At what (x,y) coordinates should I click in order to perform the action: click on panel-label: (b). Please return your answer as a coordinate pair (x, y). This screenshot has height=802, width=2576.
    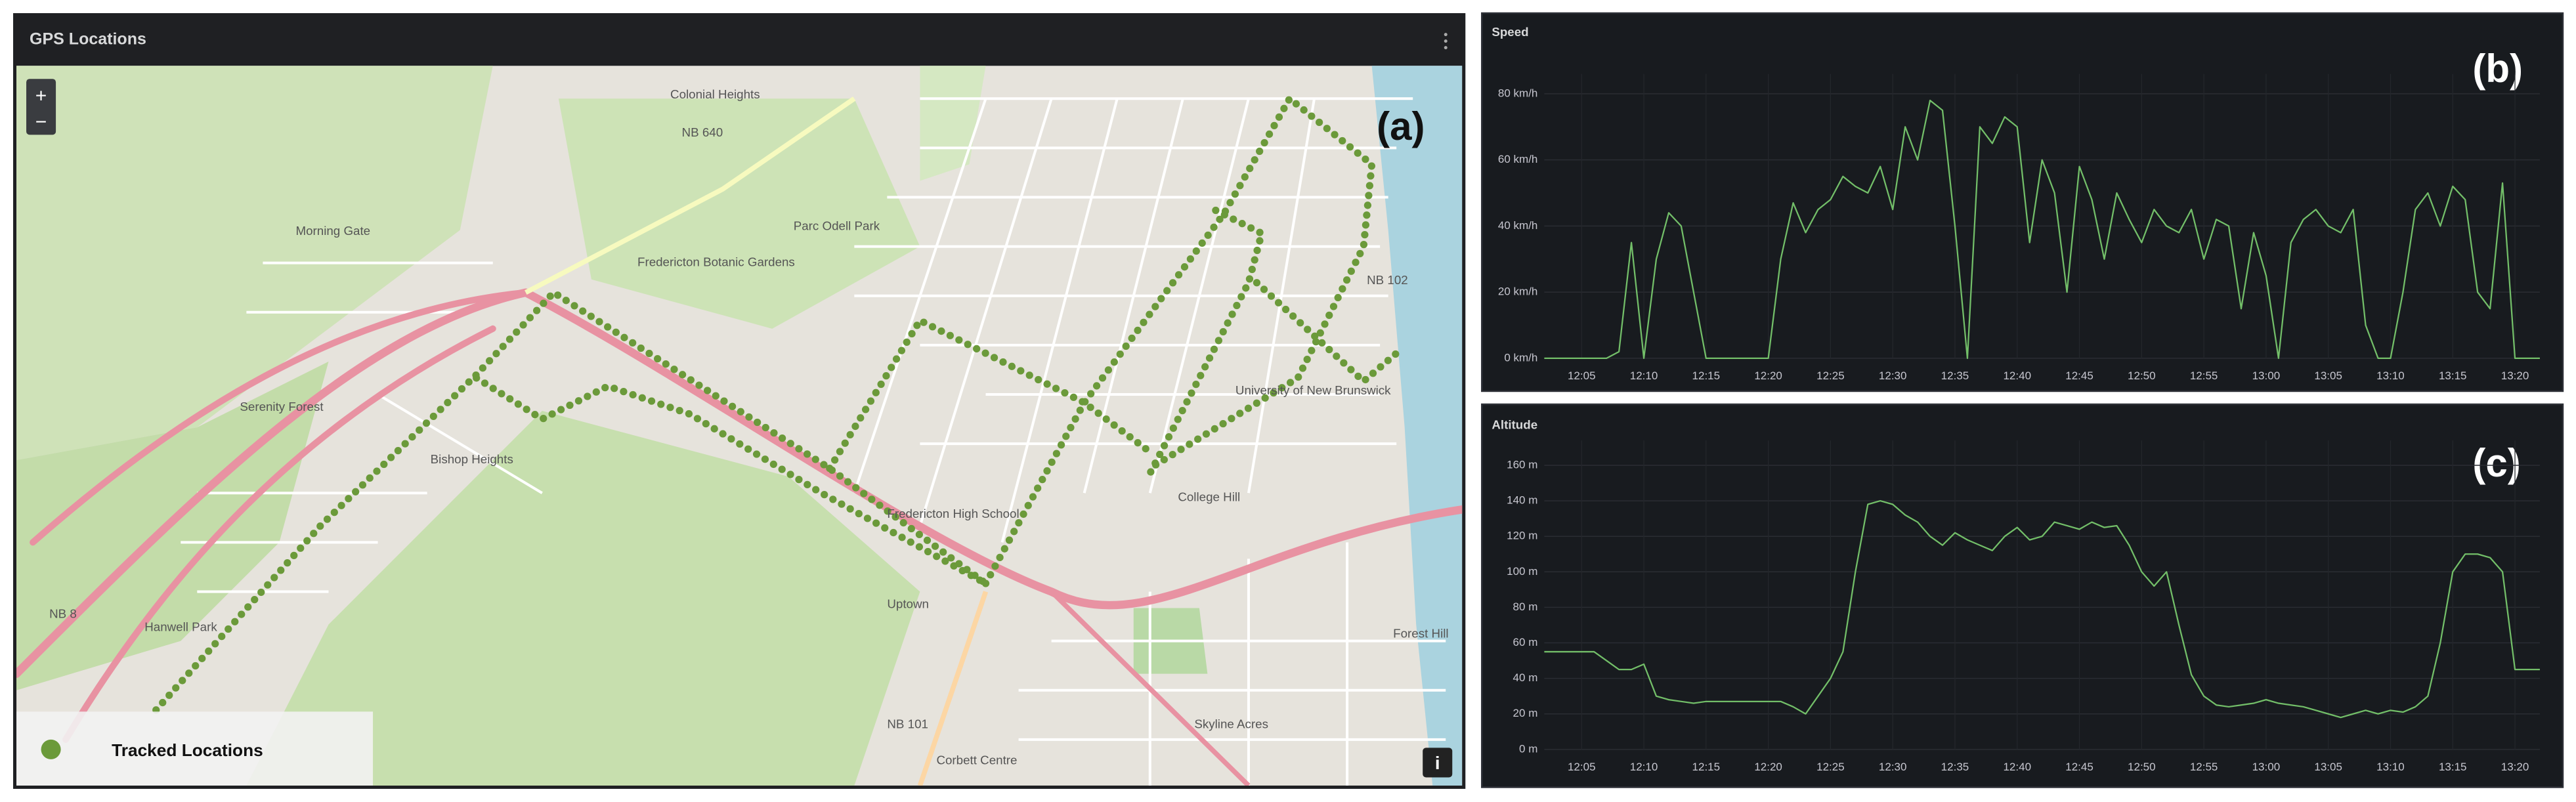
    Looking at the image, I should click on (2497, 69).